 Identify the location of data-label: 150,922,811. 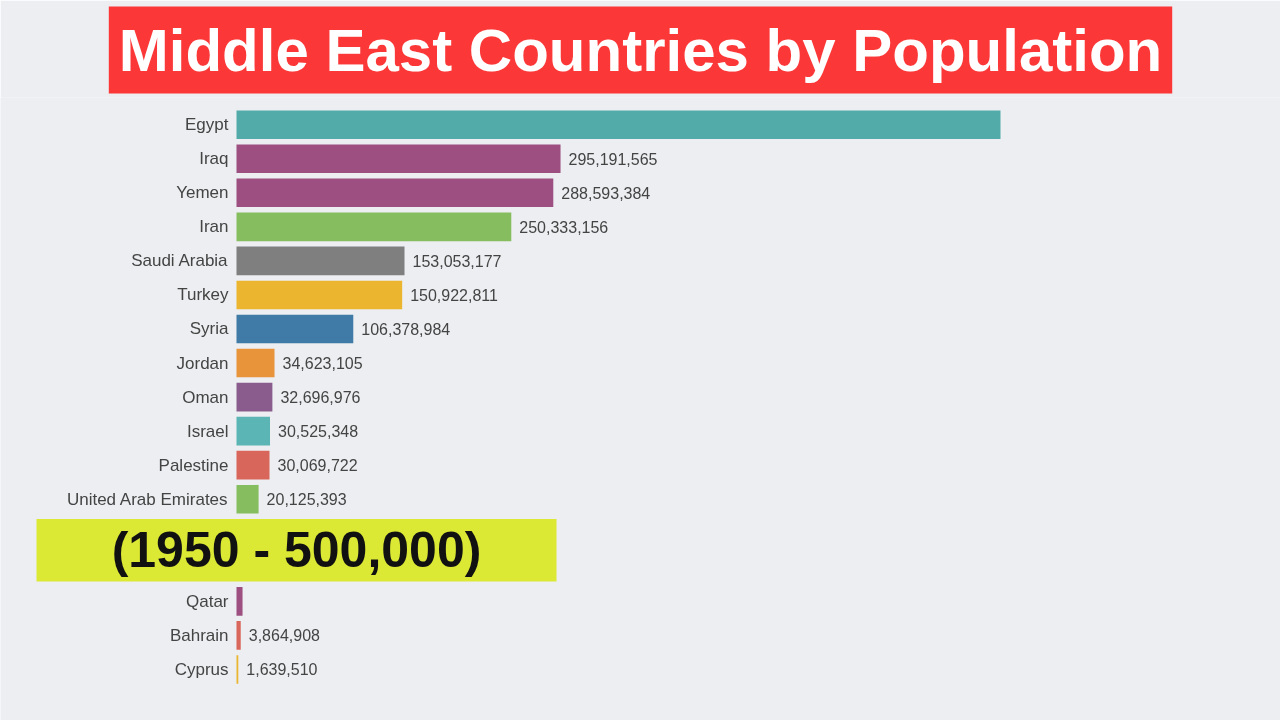
(454, 295).